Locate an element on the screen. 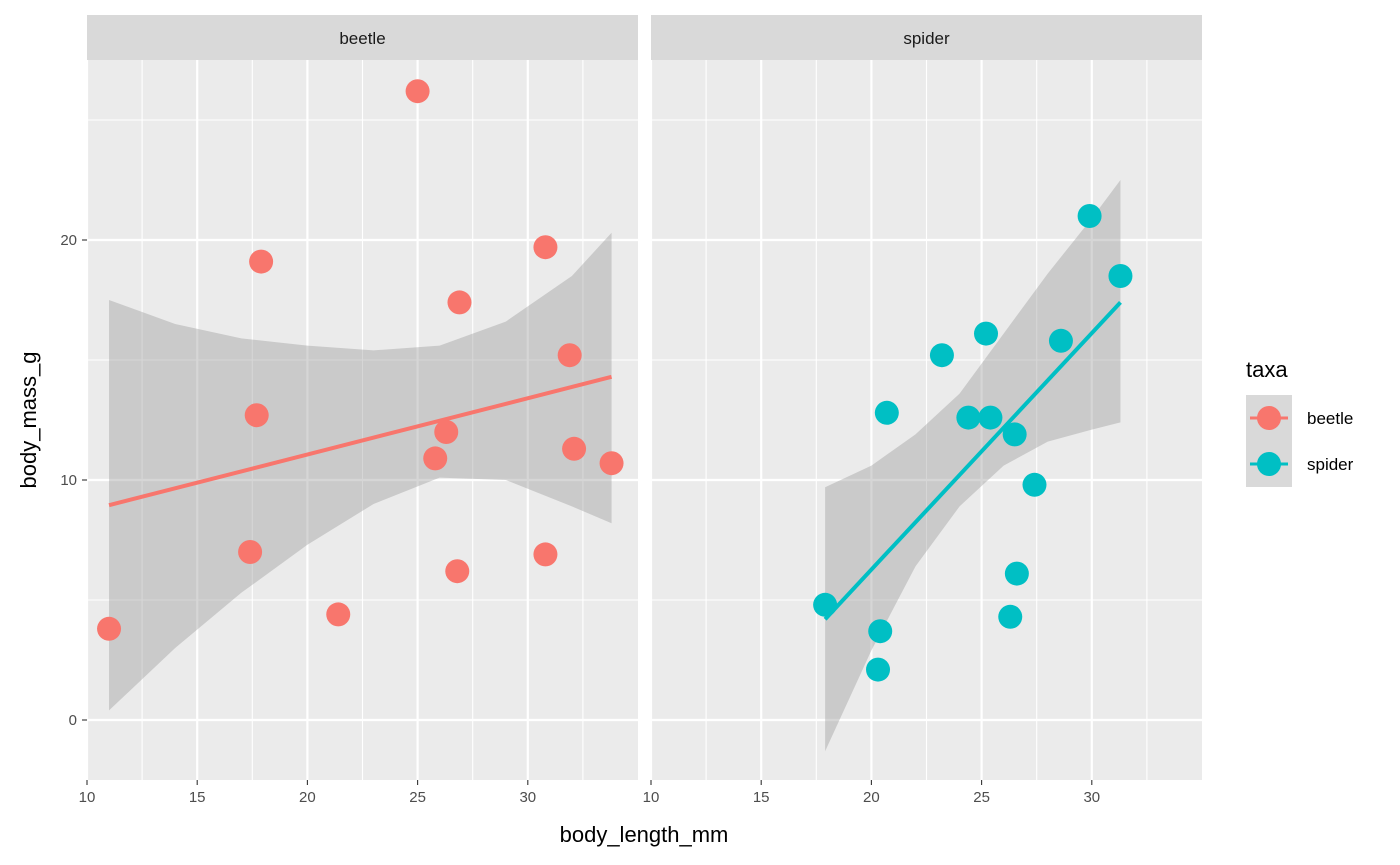 Image resolution: width=1400 pixels, height=865 pixels. x-axis-spider: 10 15 20 25 30 is located at coordinates (871, 793).